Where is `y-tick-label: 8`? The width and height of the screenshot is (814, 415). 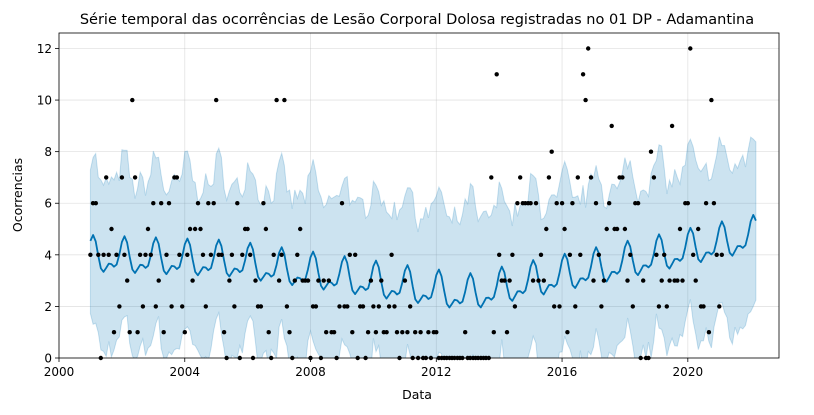
y-tick-label: 8 is located at coordinates (48, 152).